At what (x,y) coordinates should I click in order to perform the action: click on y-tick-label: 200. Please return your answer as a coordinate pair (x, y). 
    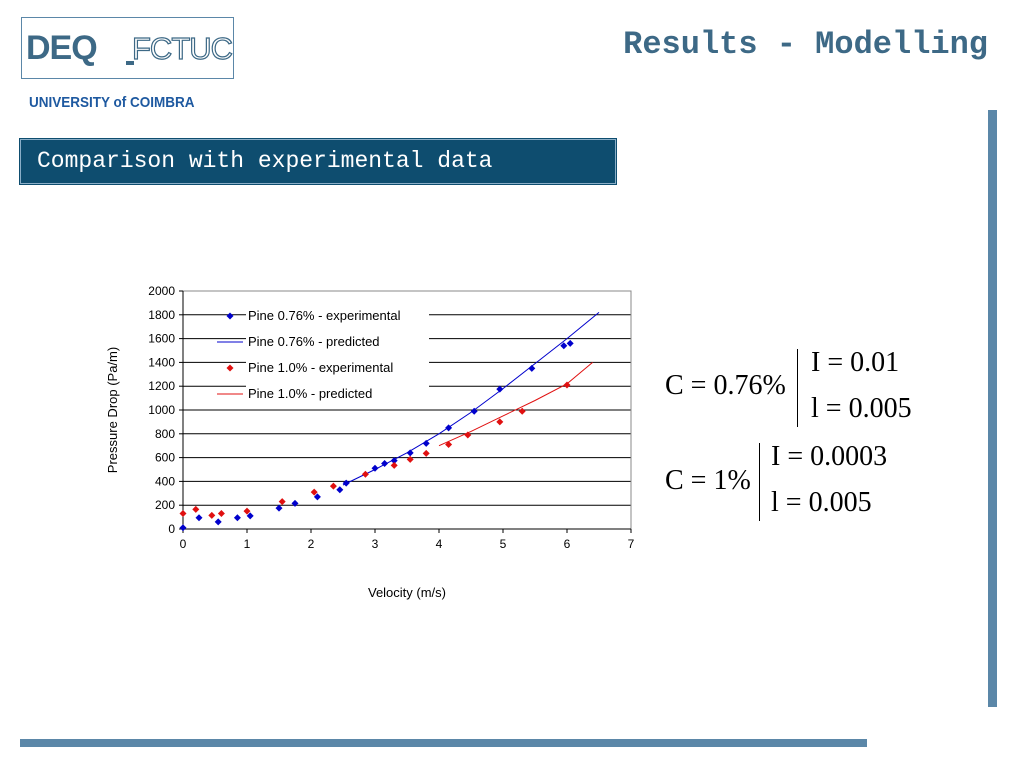
    Looking at the image, I should click on (165, 505).